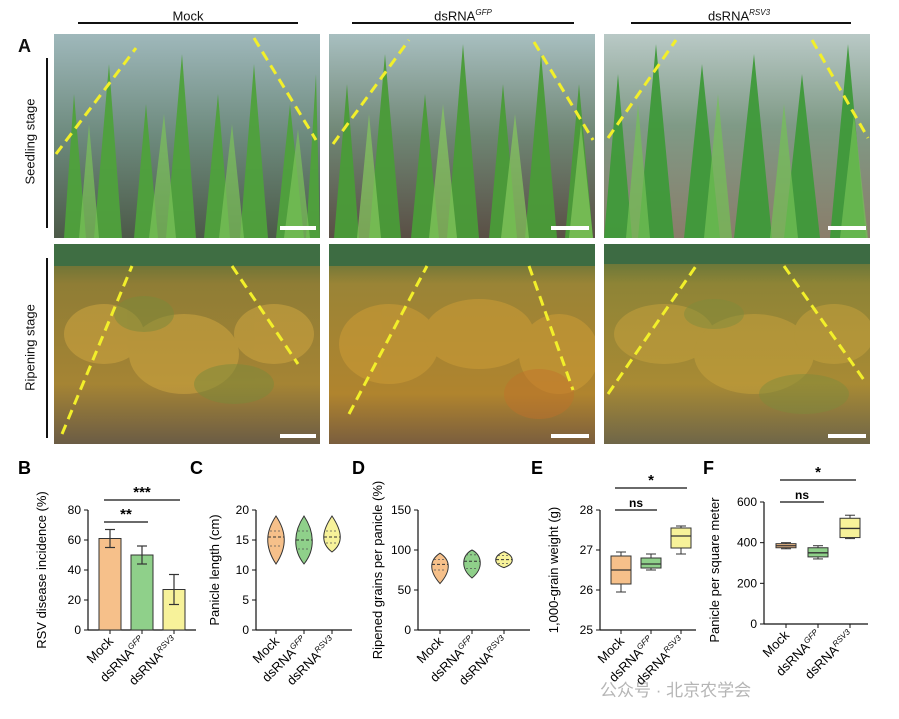 This screenshot has height=719, width=899. Describe the element at coordinates (401, 550) in the screenshot. I see `y-tick-label: 100` at that location.